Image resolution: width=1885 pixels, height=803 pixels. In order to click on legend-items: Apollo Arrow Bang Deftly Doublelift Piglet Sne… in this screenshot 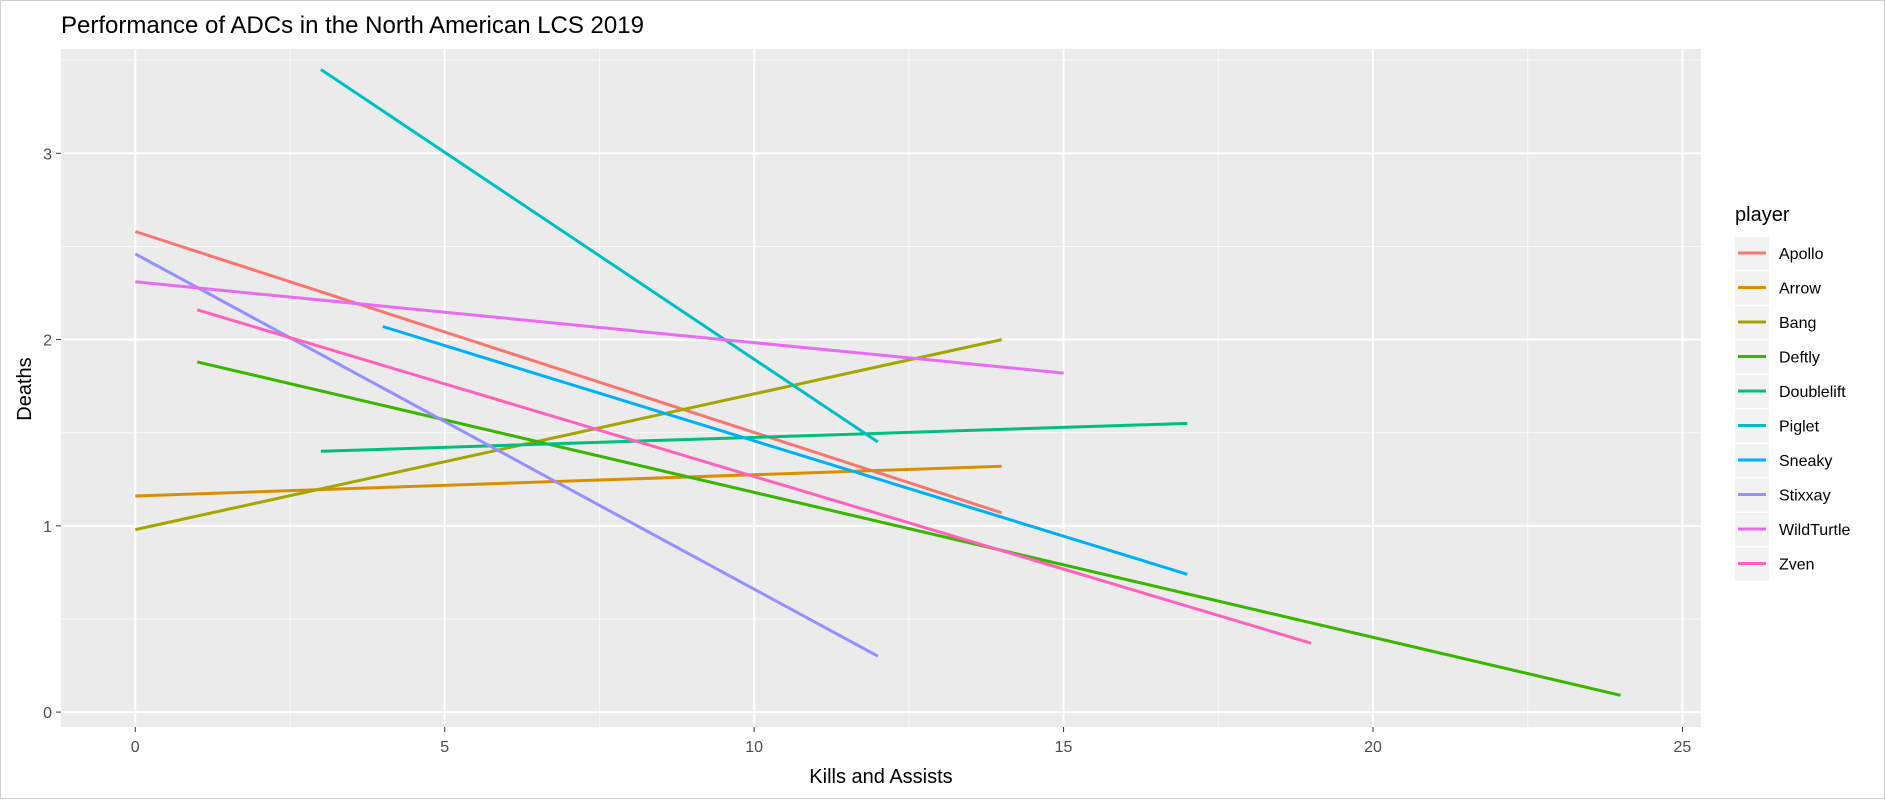, I will do `click(1793, 409)`.